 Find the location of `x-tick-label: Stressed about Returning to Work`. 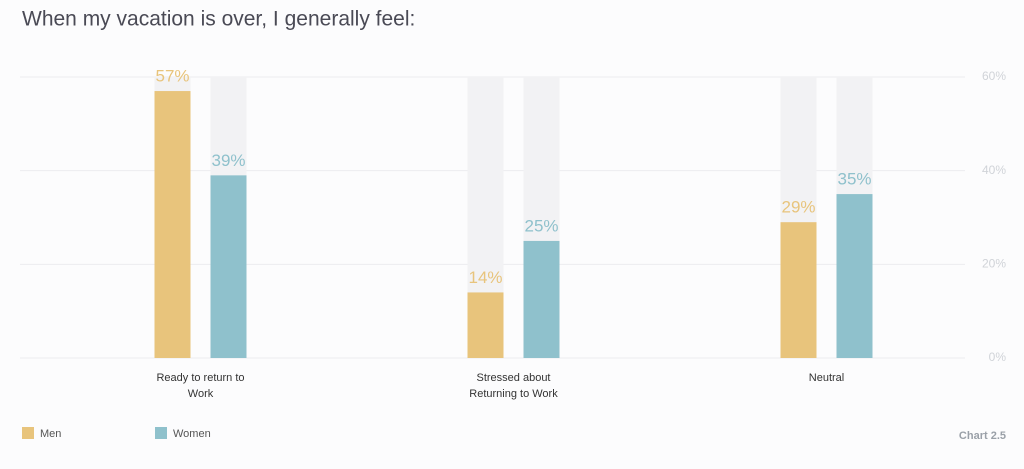

x-tick-label: Stressed about Returning to Work is located at coordinates (513, 386).